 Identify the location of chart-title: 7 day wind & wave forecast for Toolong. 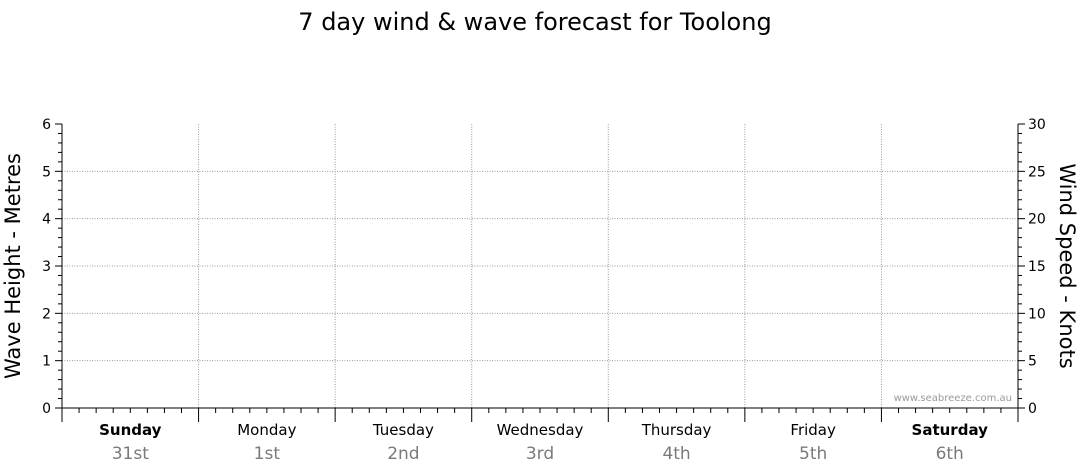
(534, 22).